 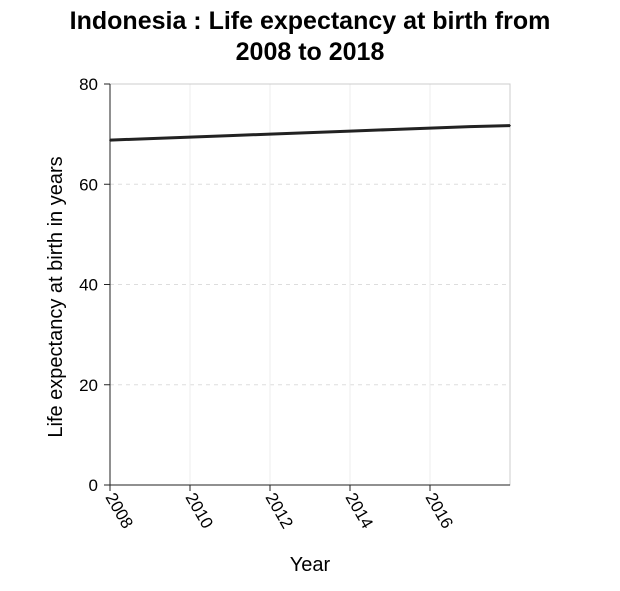 What do you see at coordinates (88, 184) in the screenshot?
I see `y-tick-label: 60` at bounding box center [88, 184].